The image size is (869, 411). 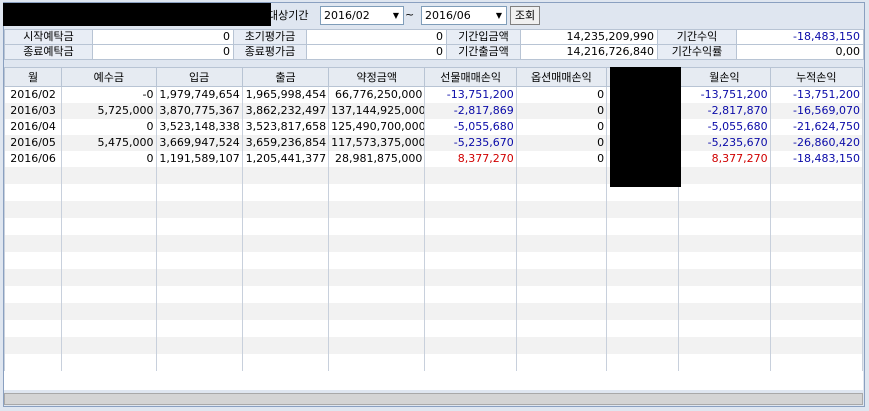 I want to click on summary-value: 0, so click(x=376, y=52).